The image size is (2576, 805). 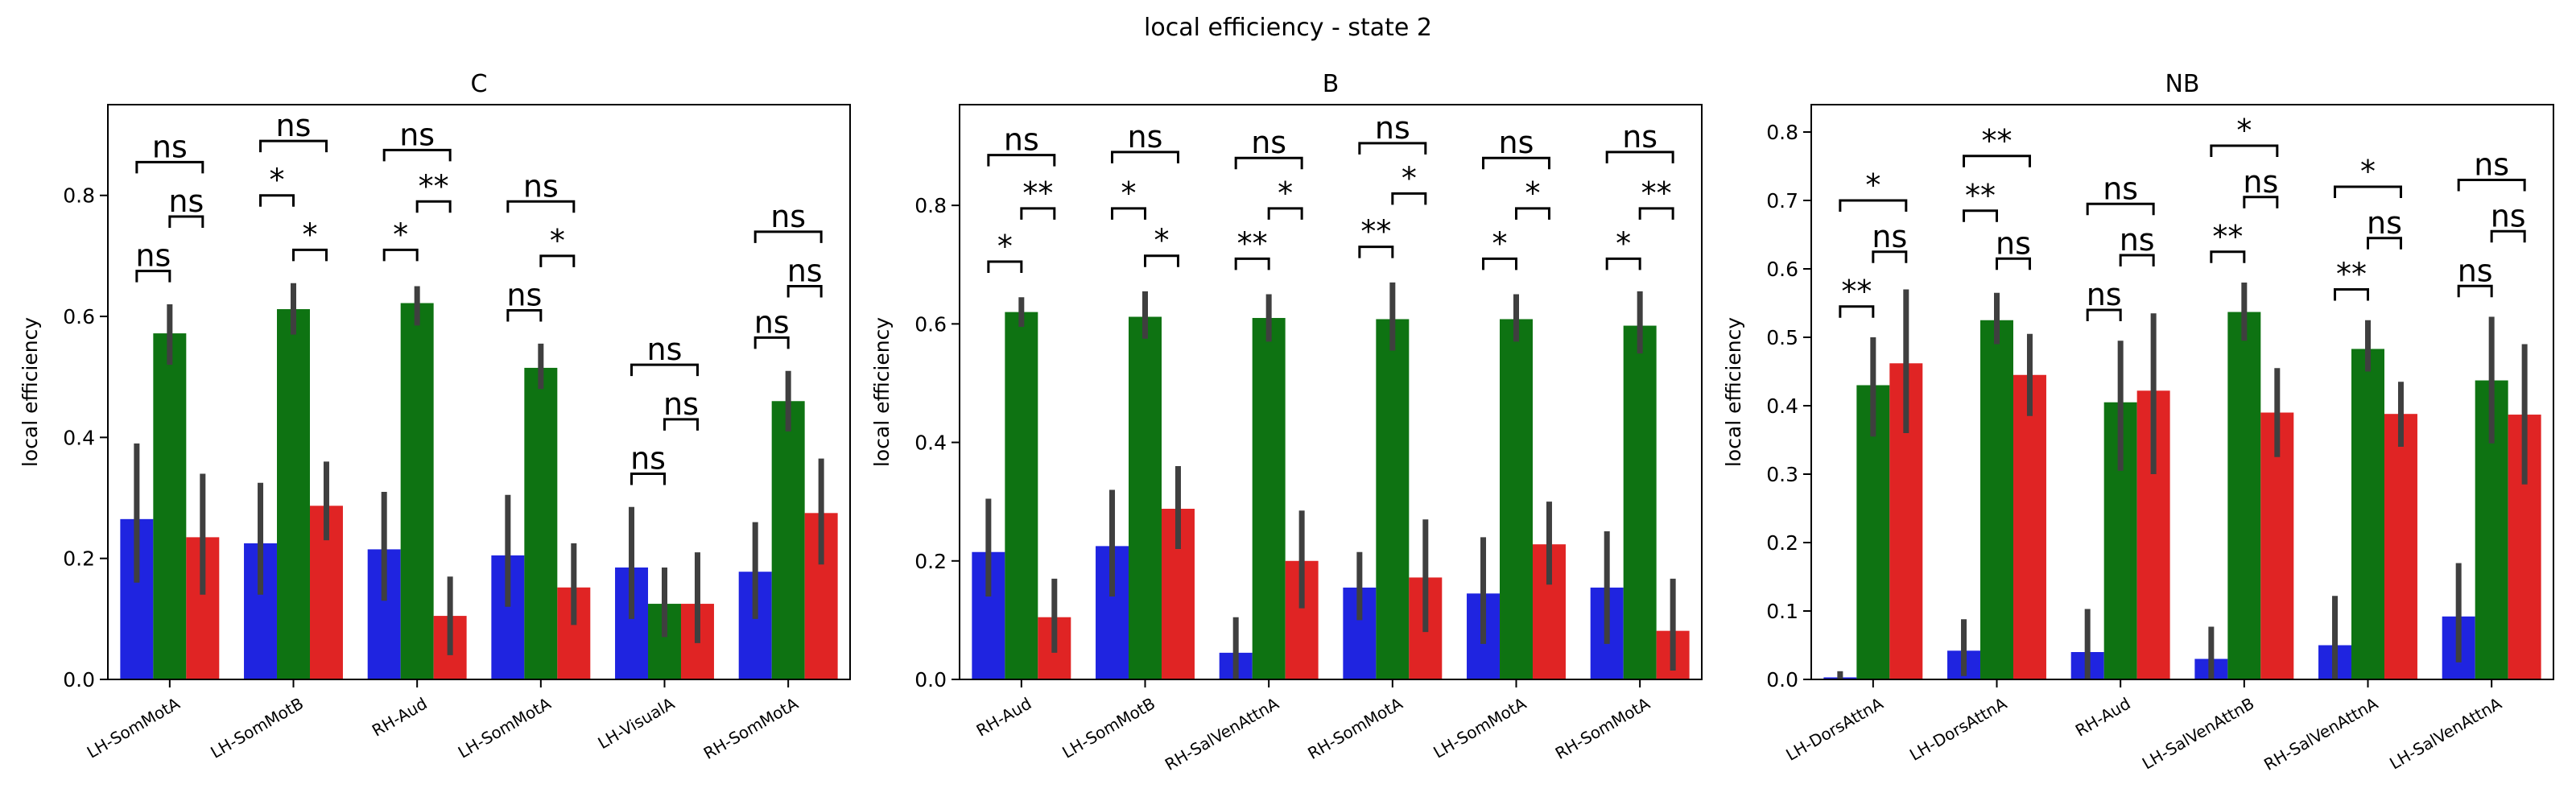 I want to click on chart-title: NB, so click(x=2182, y=84).